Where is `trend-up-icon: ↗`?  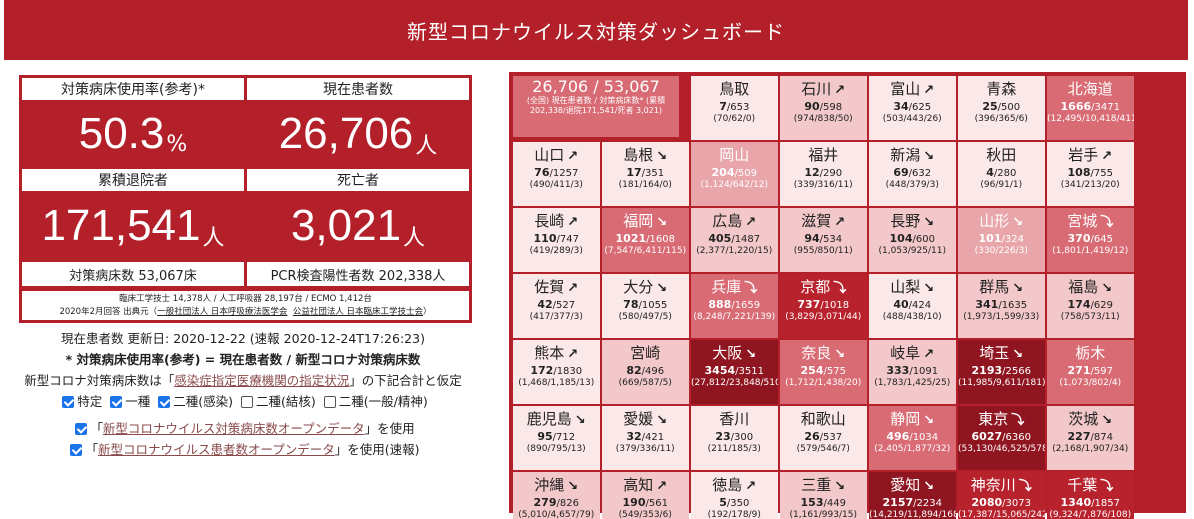 trend-up-icon: ↗ is located at coordinates (751, 222).